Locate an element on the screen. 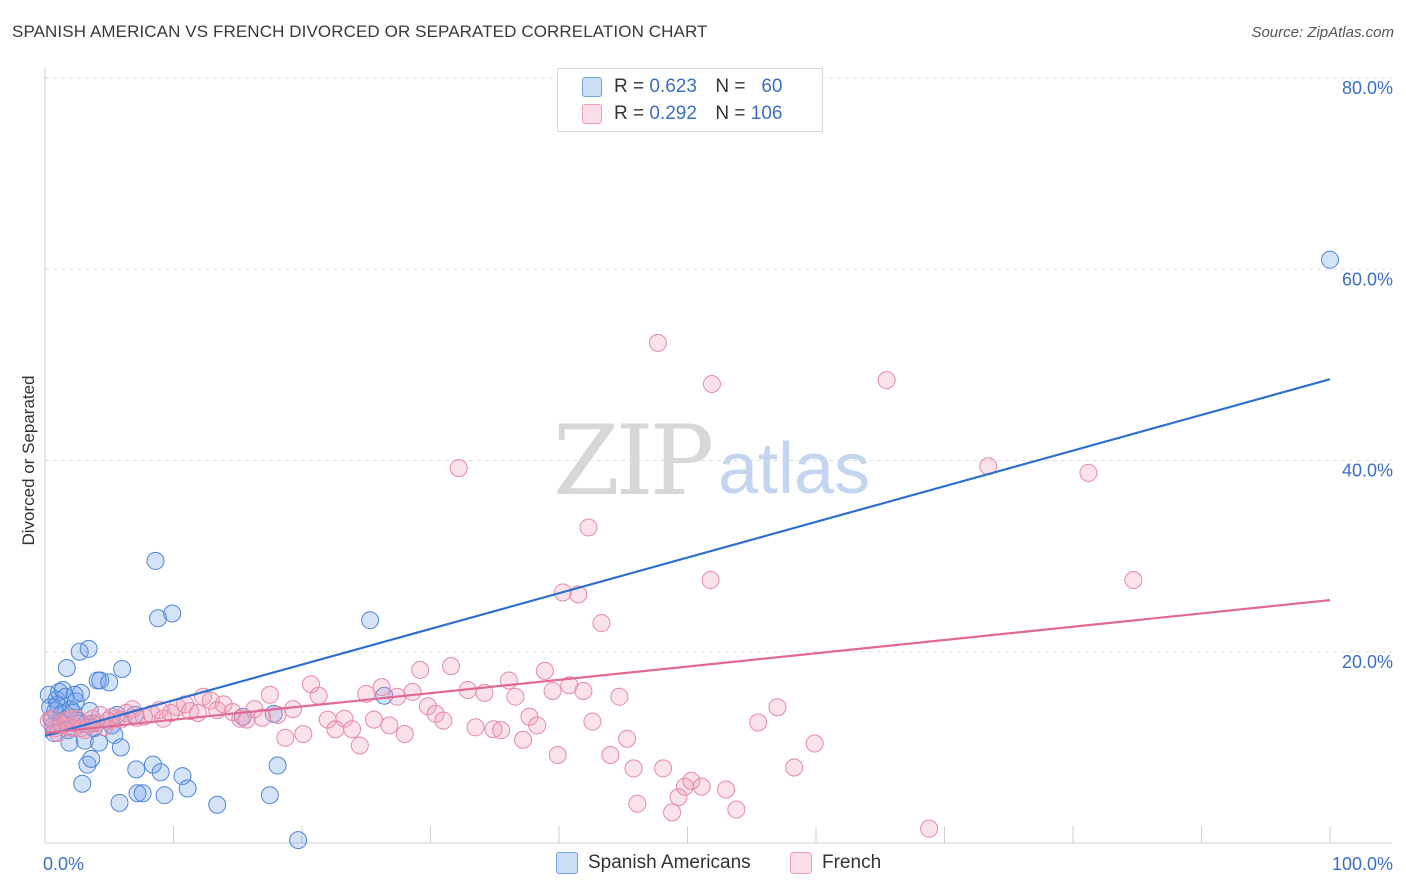 The width and height of the screenshot is (1406, 892). legend-swatch-pink is located at coordinates (592, 114).